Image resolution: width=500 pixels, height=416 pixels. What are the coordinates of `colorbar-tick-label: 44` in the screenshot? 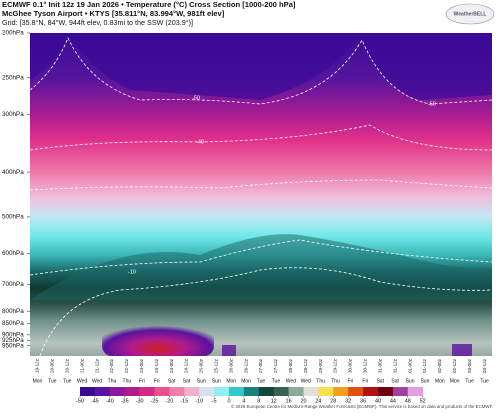 It's located at (393, 401).